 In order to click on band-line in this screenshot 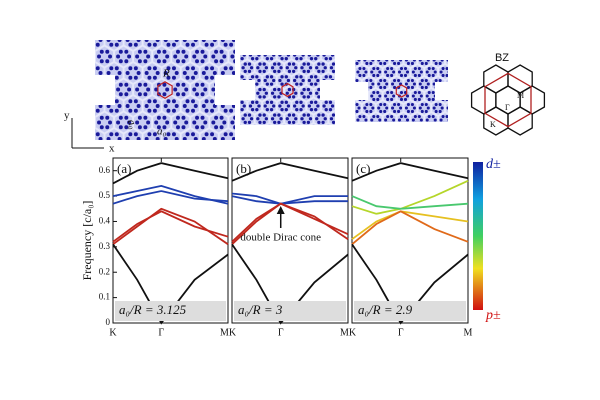, I will do `click(410, 283)`.